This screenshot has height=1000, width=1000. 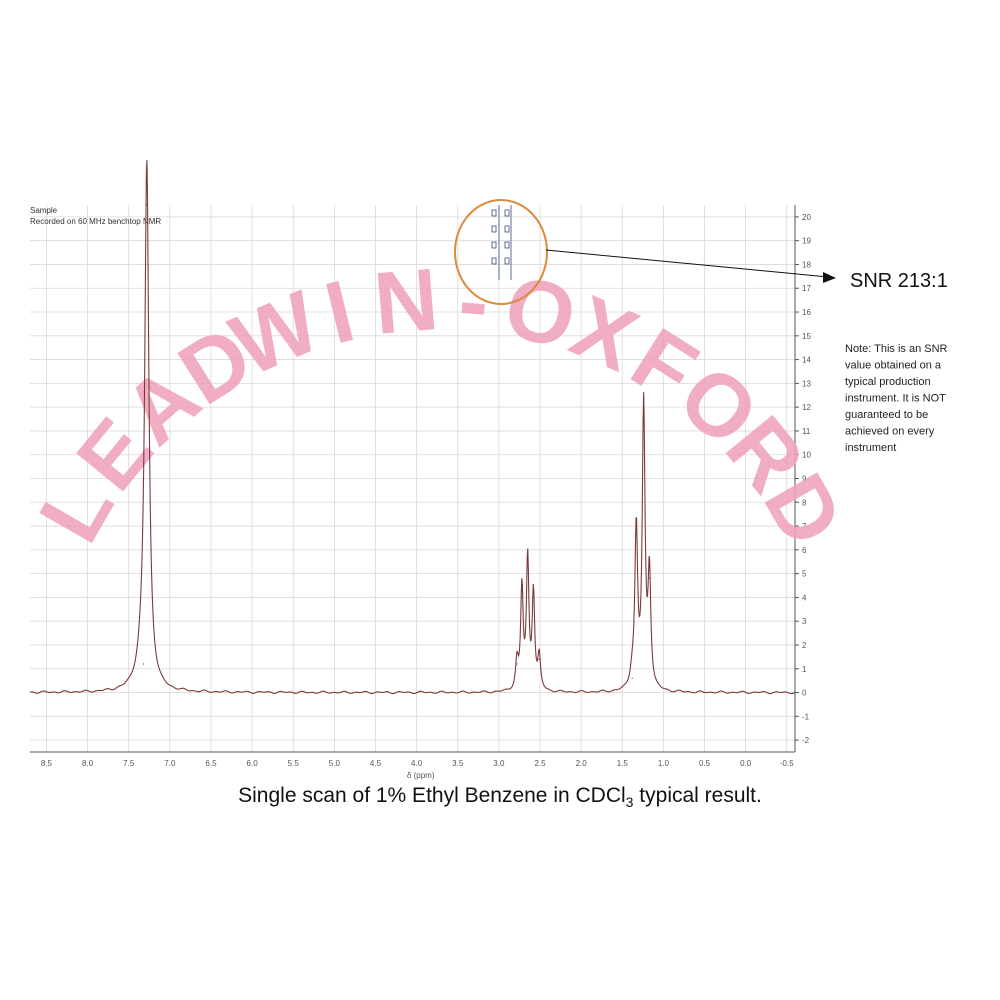 I want to click on x-tick-label: 5.0, so click(x=335, y=763).